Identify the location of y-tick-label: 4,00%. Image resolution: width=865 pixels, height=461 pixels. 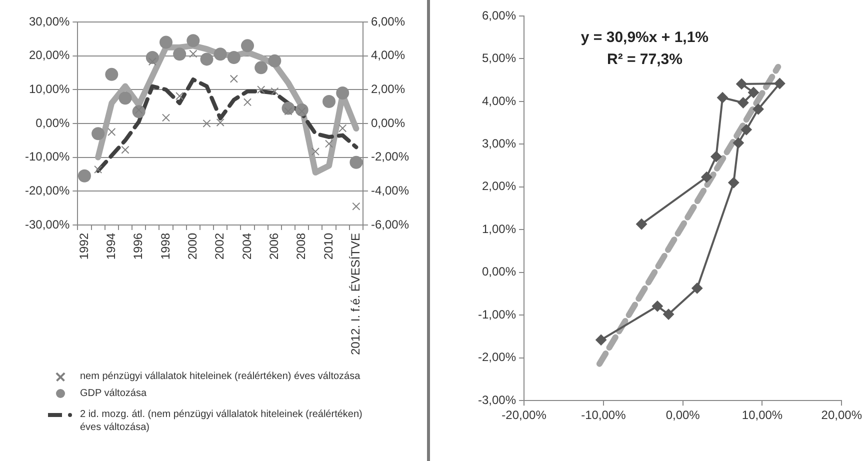
(499, 101).